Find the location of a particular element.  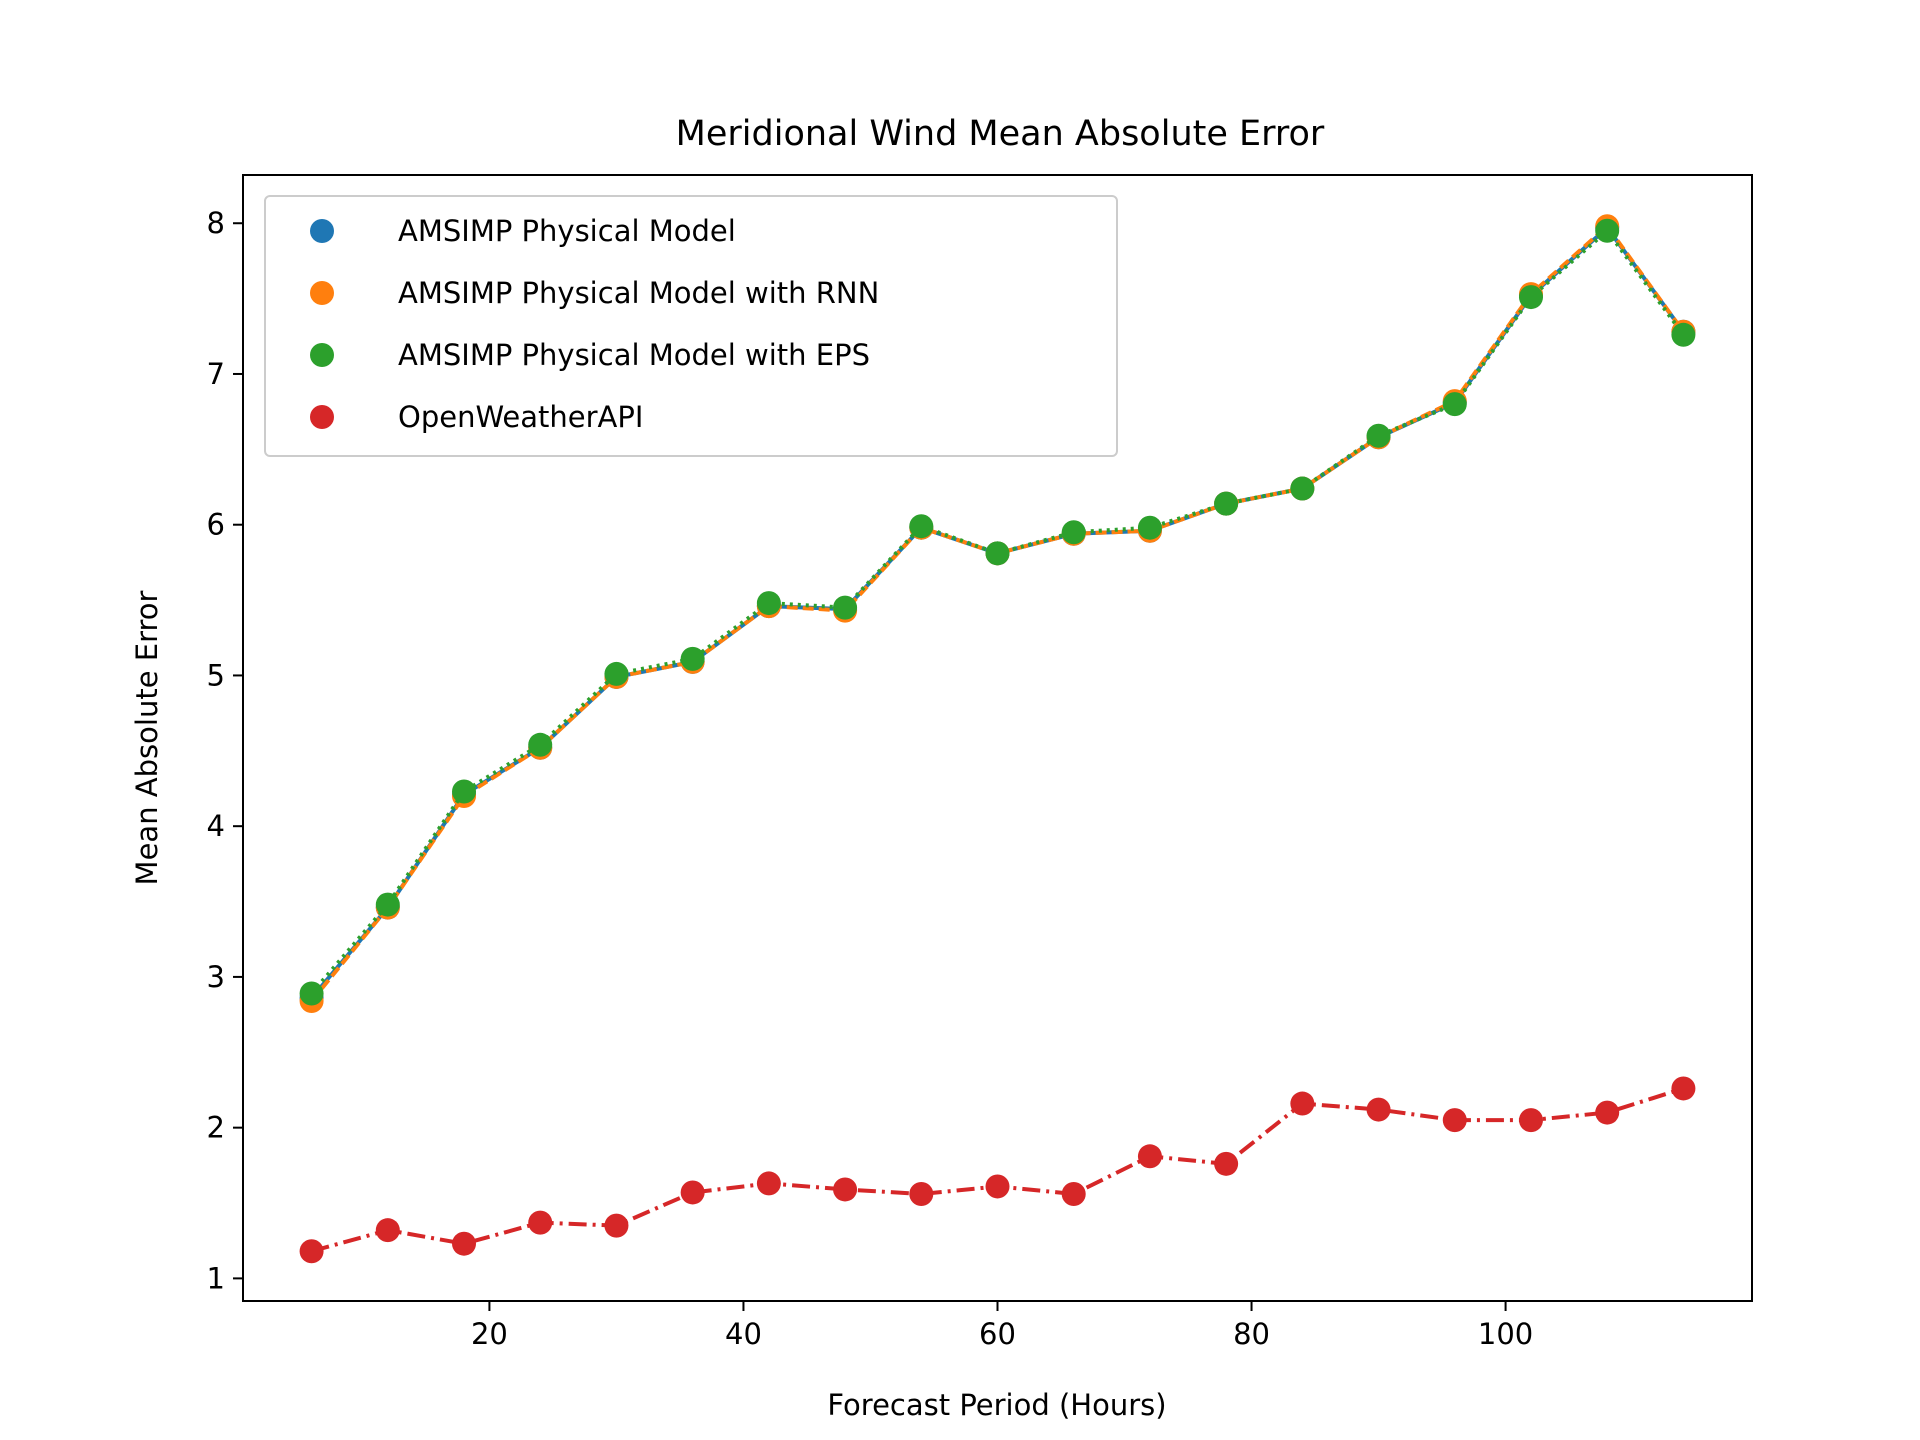

x-tick-label: 20 is located at coordinates (489, 1334).